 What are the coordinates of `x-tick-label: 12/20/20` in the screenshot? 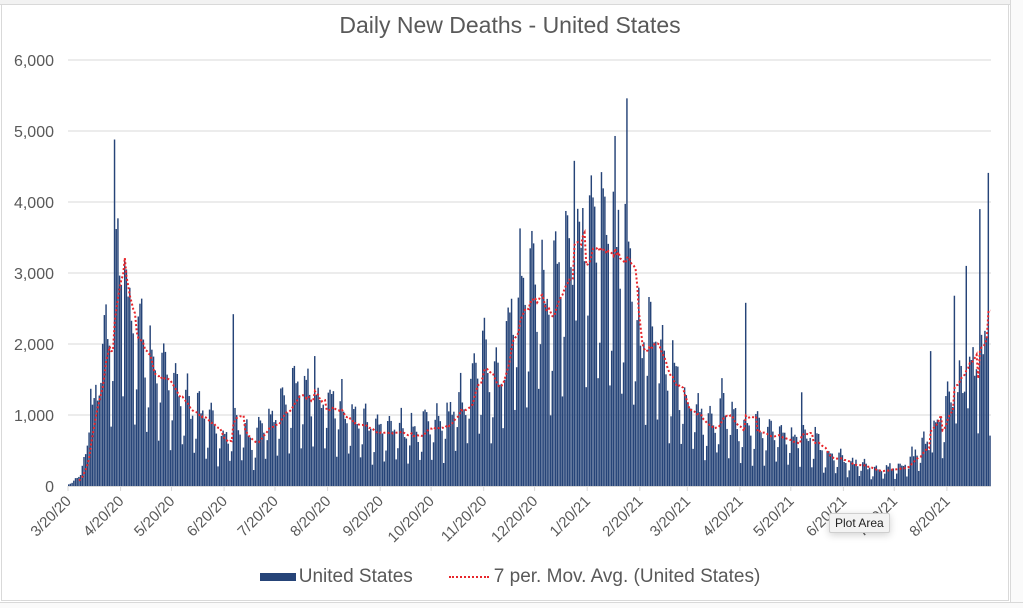 It's located at (514, 519).